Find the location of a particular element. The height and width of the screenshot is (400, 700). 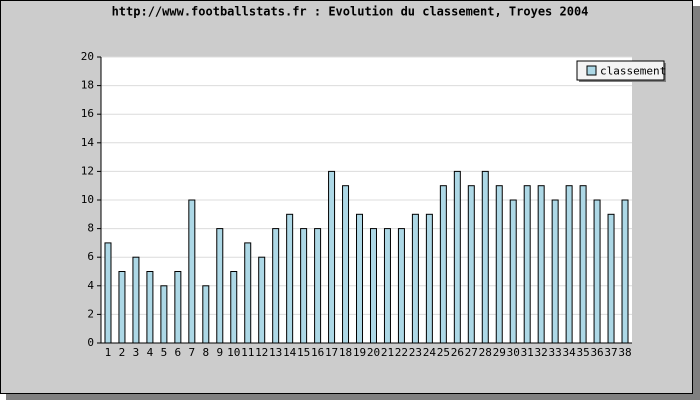

y-tick-label: 10 is located at coordinates (87, 199).